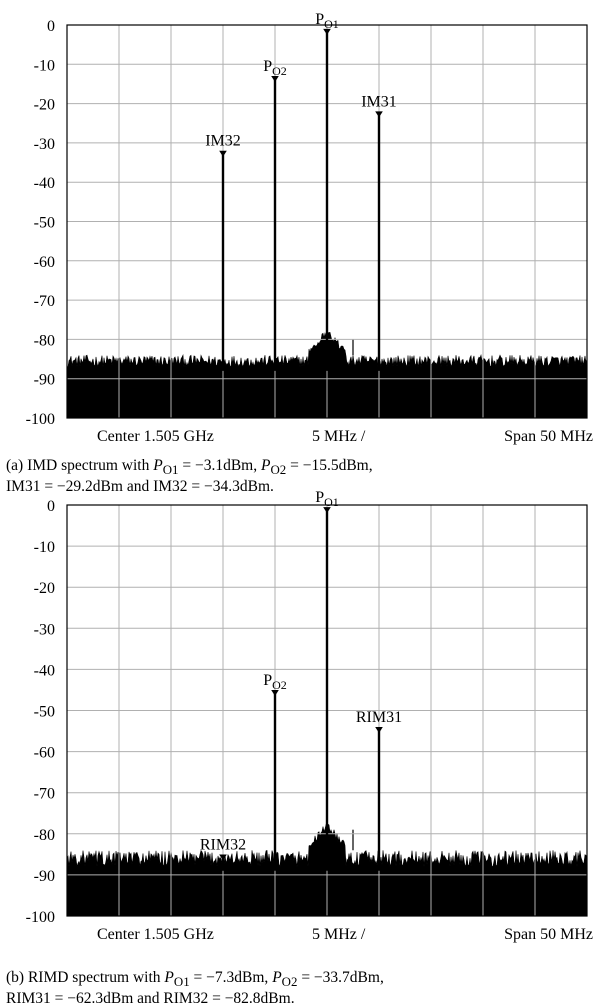 The height and width of the screenshot is (1007, 601). I want to click on marker-label-im32: IM32, so click(223, 141).